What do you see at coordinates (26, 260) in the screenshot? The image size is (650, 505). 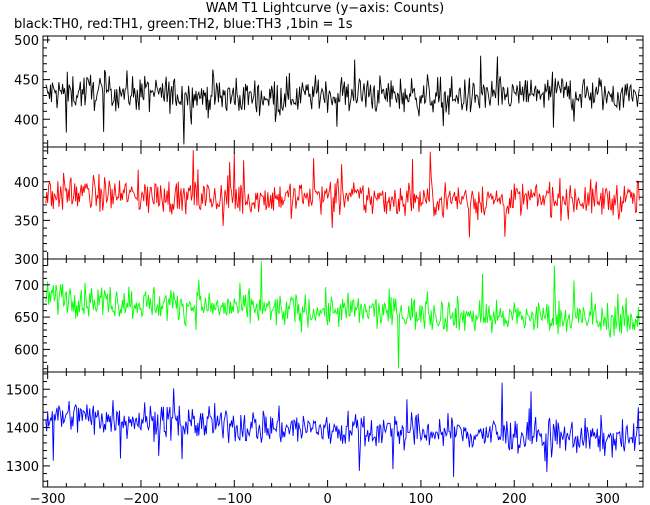 I see `y-tick-label: 300` at bounding box center [26, 260].